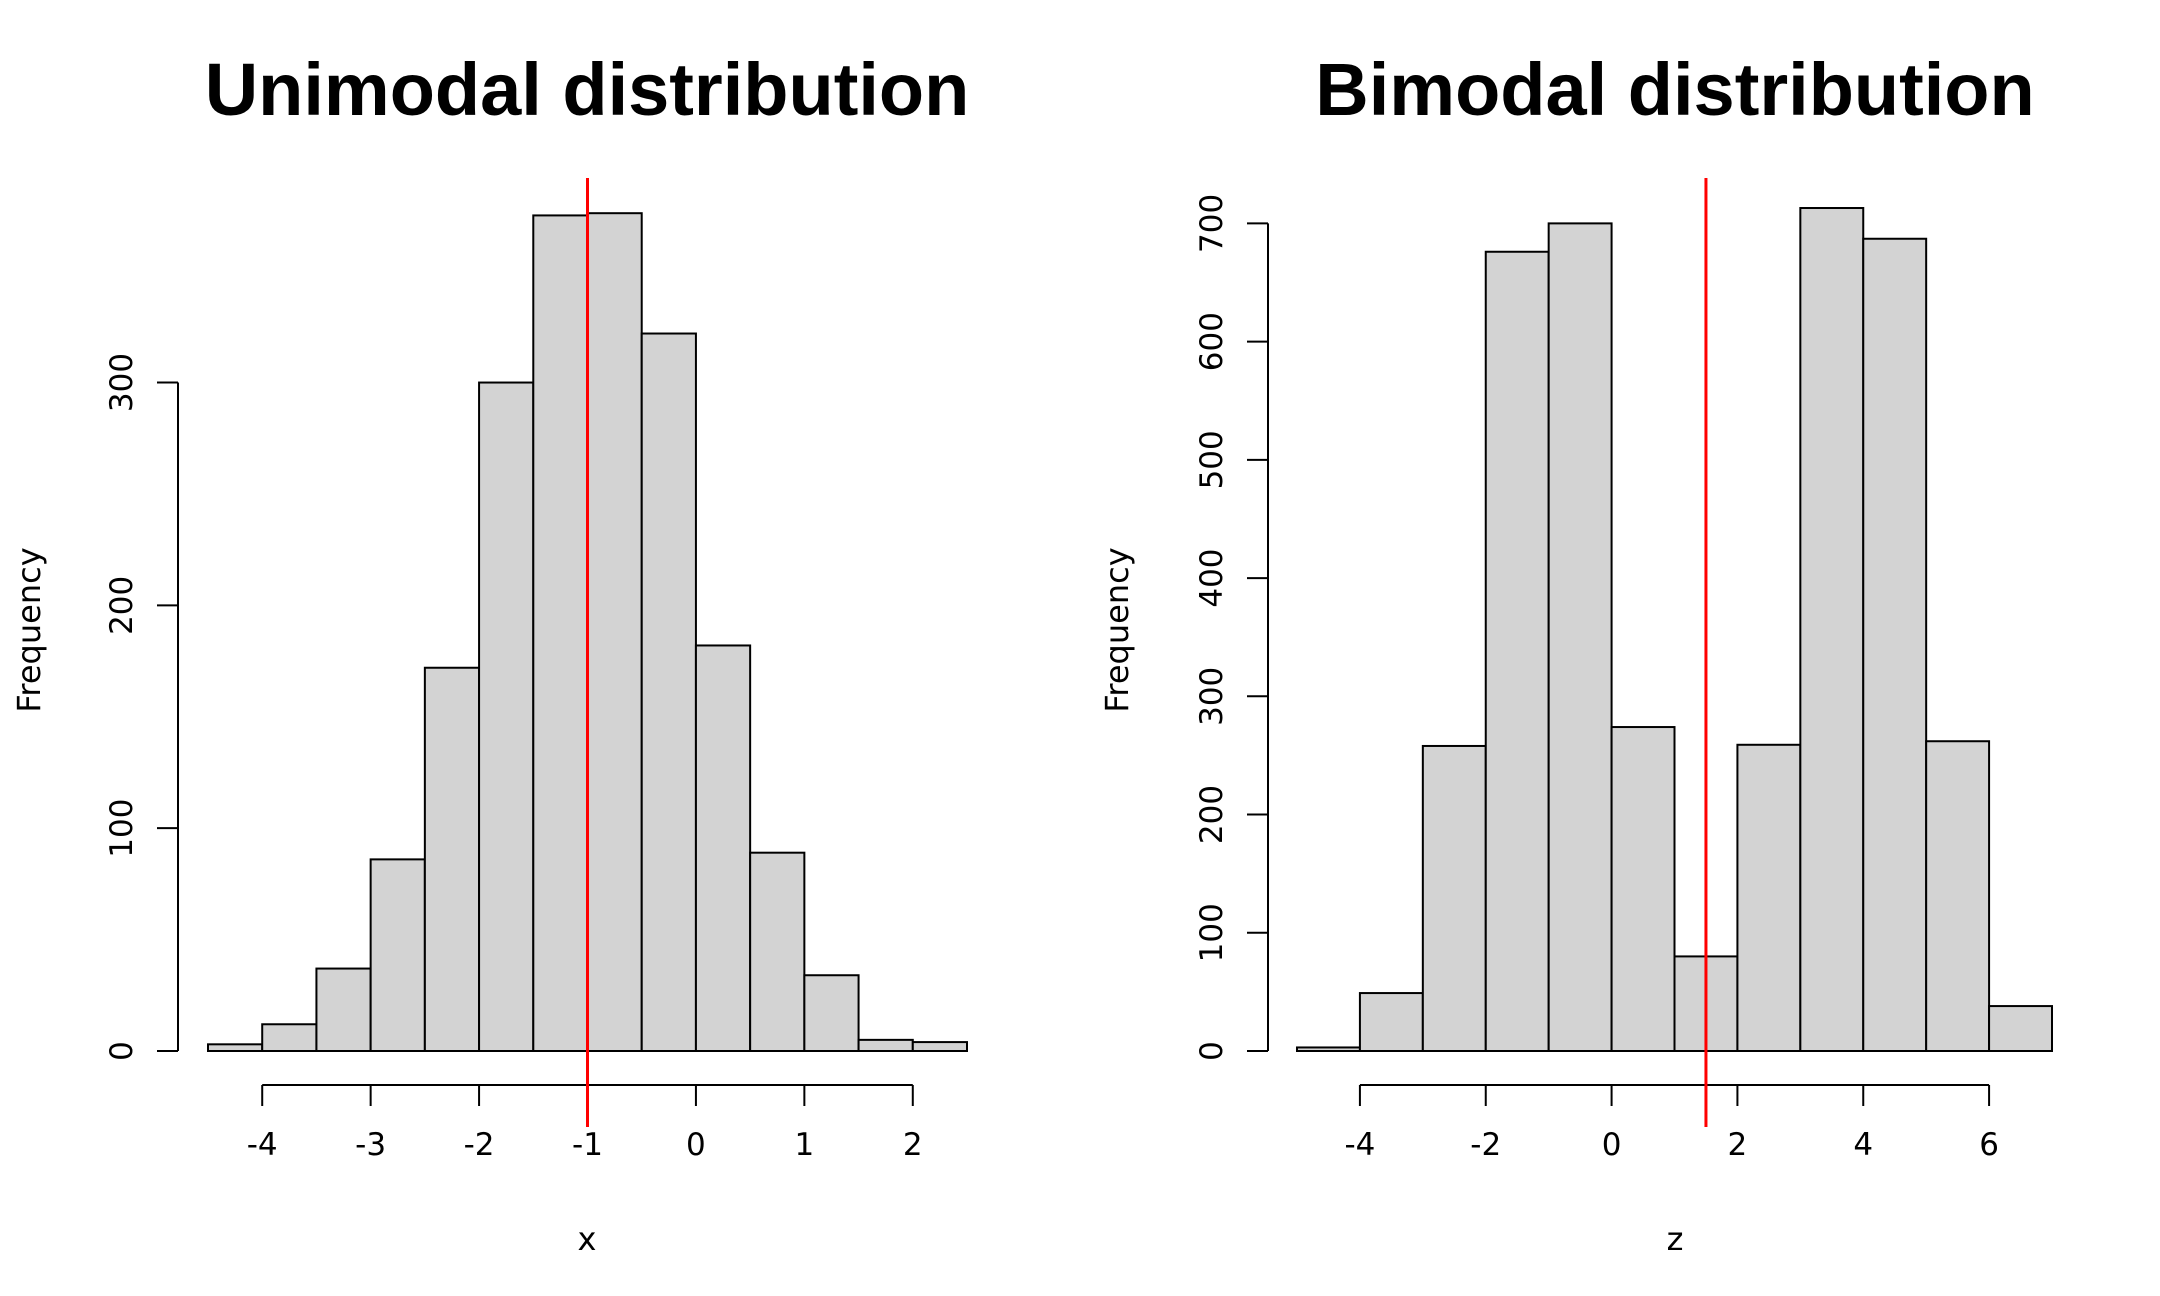 This screenshot has height=1296, width=2160. I want to click on x-axis-label: z, so click(1675, 1239).